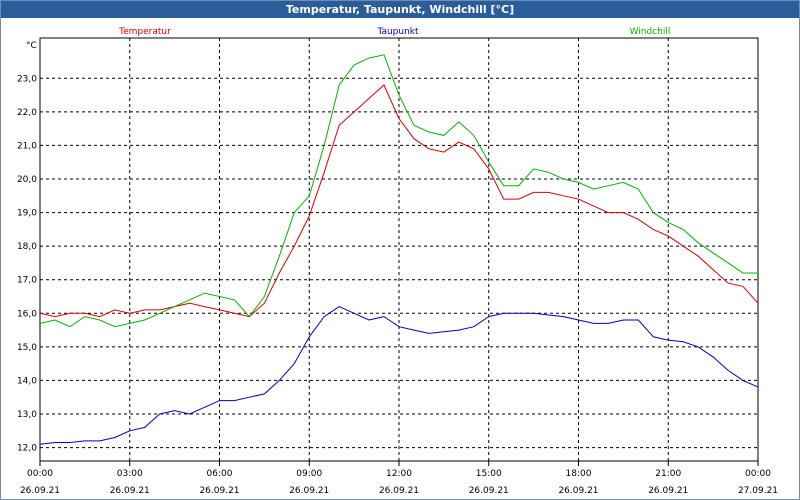  Describe the element at coordinates (650, 32) in the screenshot. I see `legend-entry-windchill: Windchill` at that location.